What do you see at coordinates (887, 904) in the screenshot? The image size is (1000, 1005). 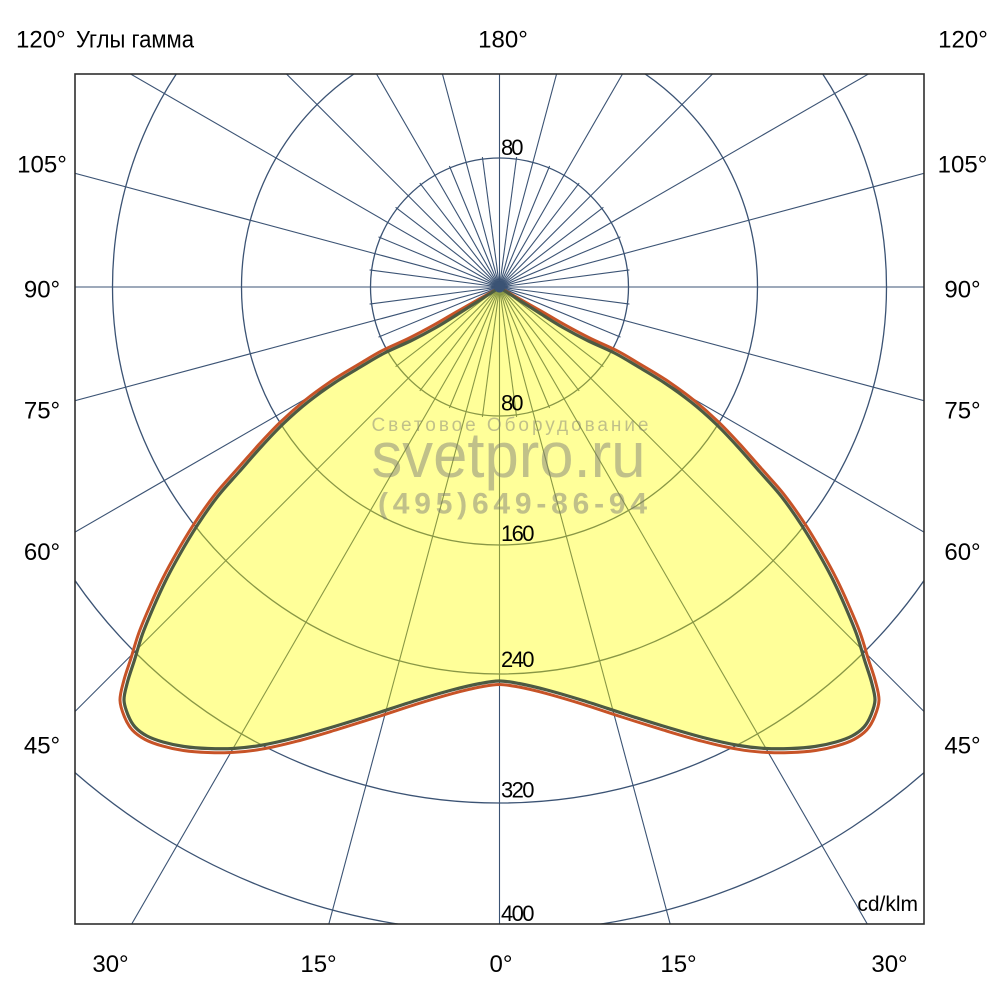 I see `svg-text: cd/klm` at bounding box center [887, 904].